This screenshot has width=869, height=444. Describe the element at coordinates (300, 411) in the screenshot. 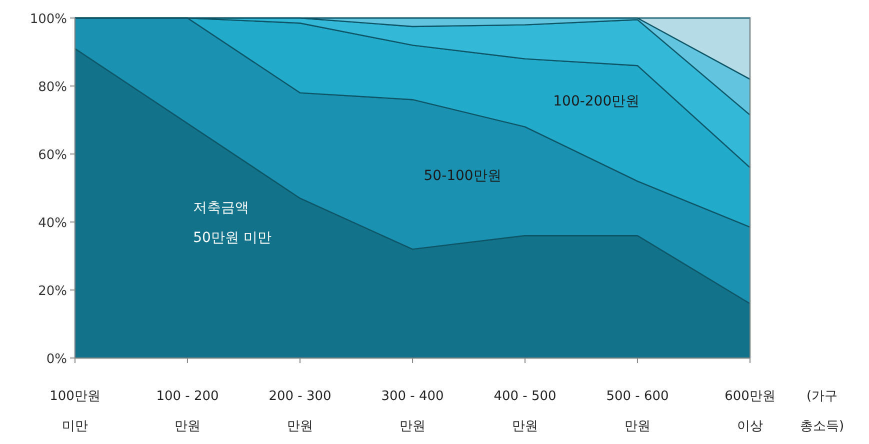

I see `x-tick-label: 200 - 300 만원` at that location.